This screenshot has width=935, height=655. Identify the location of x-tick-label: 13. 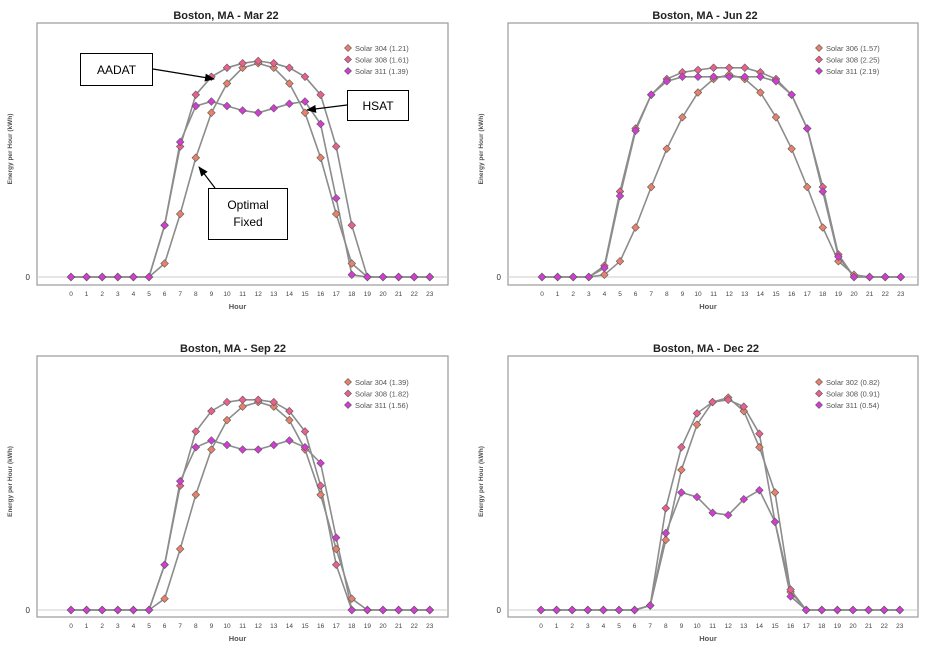
(274, 294).